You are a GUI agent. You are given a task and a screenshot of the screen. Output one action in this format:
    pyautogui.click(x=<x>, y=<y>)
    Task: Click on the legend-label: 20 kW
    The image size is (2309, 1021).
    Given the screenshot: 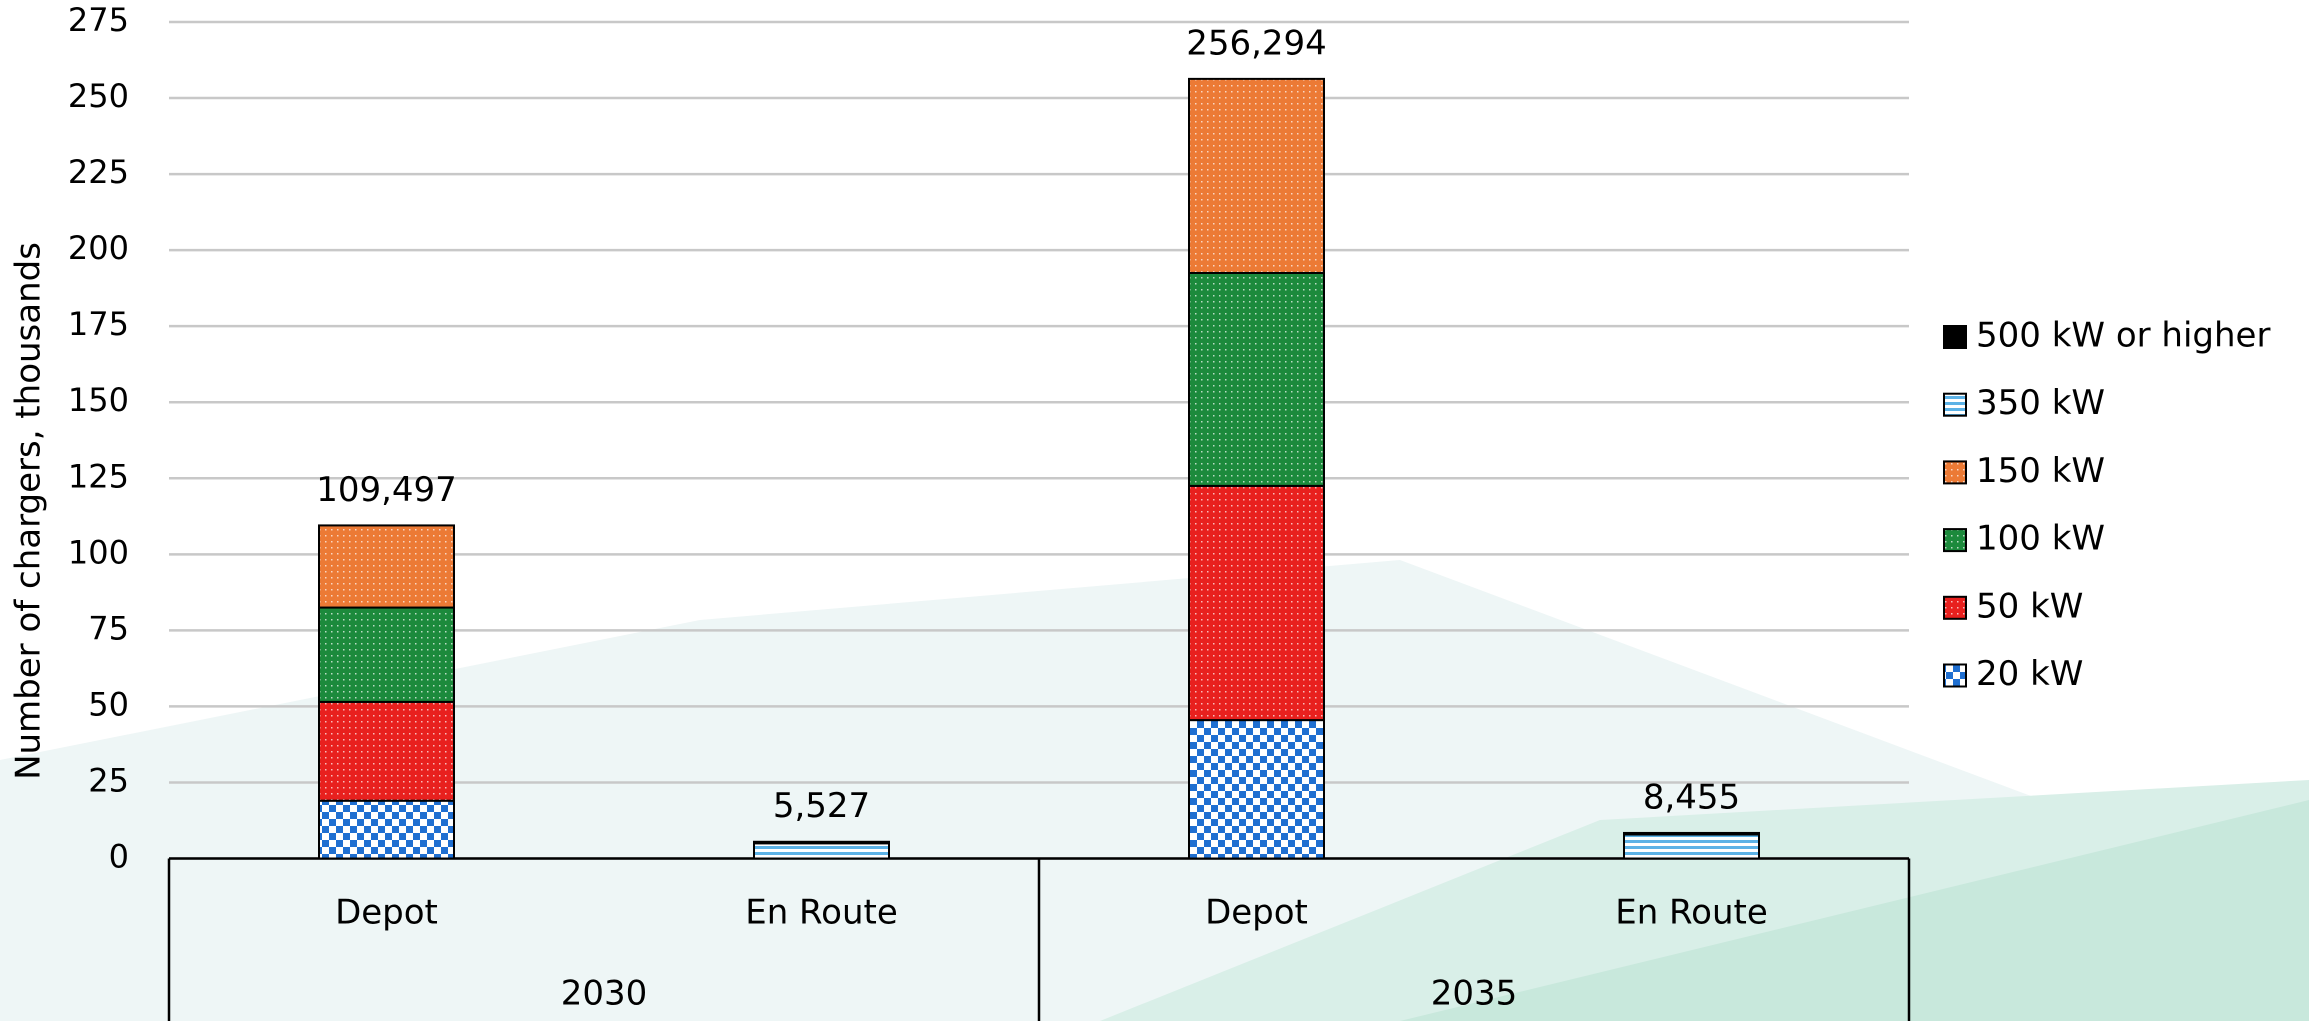 What is the action you would take?
    pyautogui.click(x=2029, y=674)
    